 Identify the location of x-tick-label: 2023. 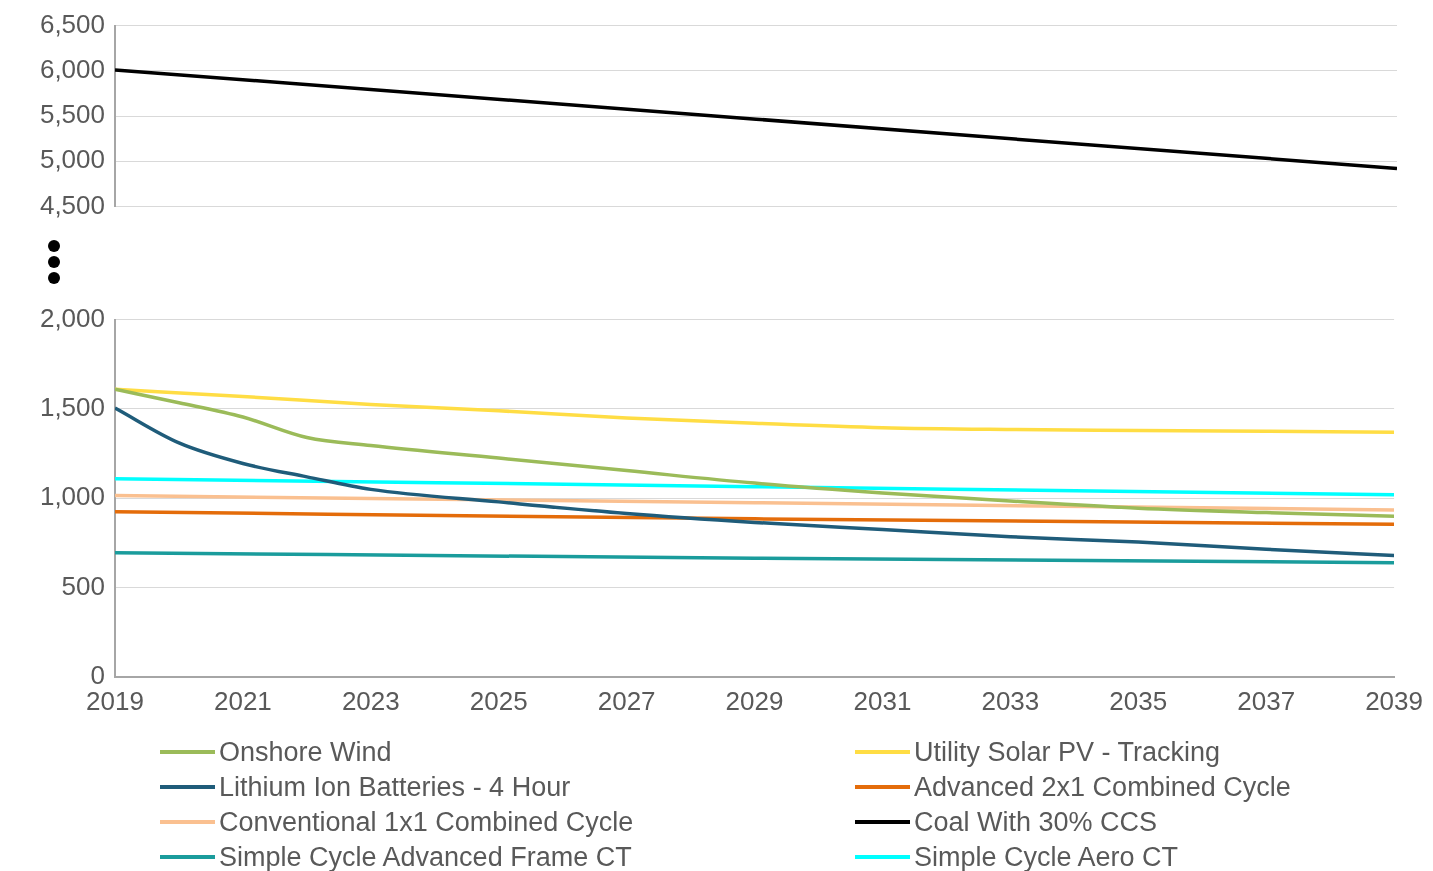
(370, 700).